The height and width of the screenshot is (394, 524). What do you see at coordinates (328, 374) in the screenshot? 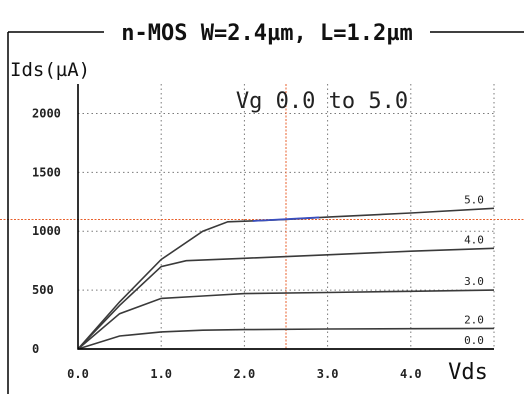
I see `x-tick-label: 3.0` at bounding box center [328, 374].